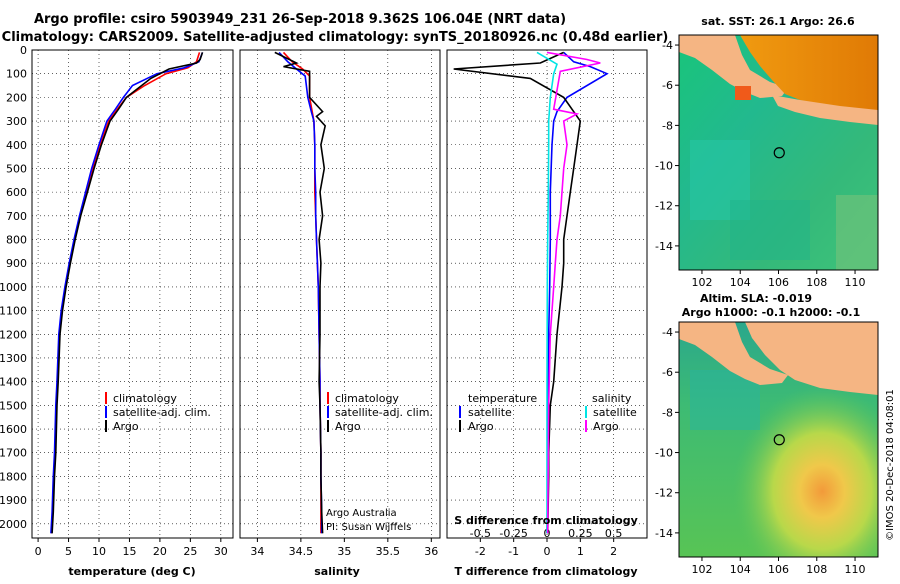 The height and width of the screenshot is (584, 900). Describe the element at coordinates (131, 571) in the screenshot. I see `temperature-xlabel: temperature (deg C)` at that location.